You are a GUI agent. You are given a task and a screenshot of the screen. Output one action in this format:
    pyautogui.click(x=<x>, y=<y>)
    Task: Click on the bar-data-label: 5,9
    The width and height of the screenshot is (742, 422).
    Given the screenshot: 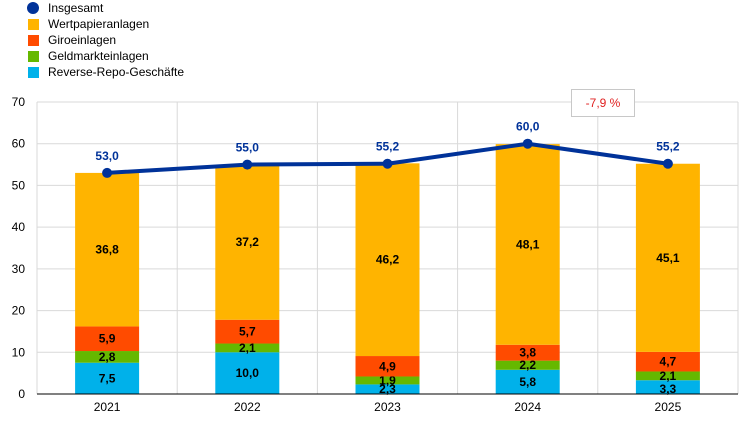 What is the action you would take?
    pyautogui.click(x=107, y=339)
    